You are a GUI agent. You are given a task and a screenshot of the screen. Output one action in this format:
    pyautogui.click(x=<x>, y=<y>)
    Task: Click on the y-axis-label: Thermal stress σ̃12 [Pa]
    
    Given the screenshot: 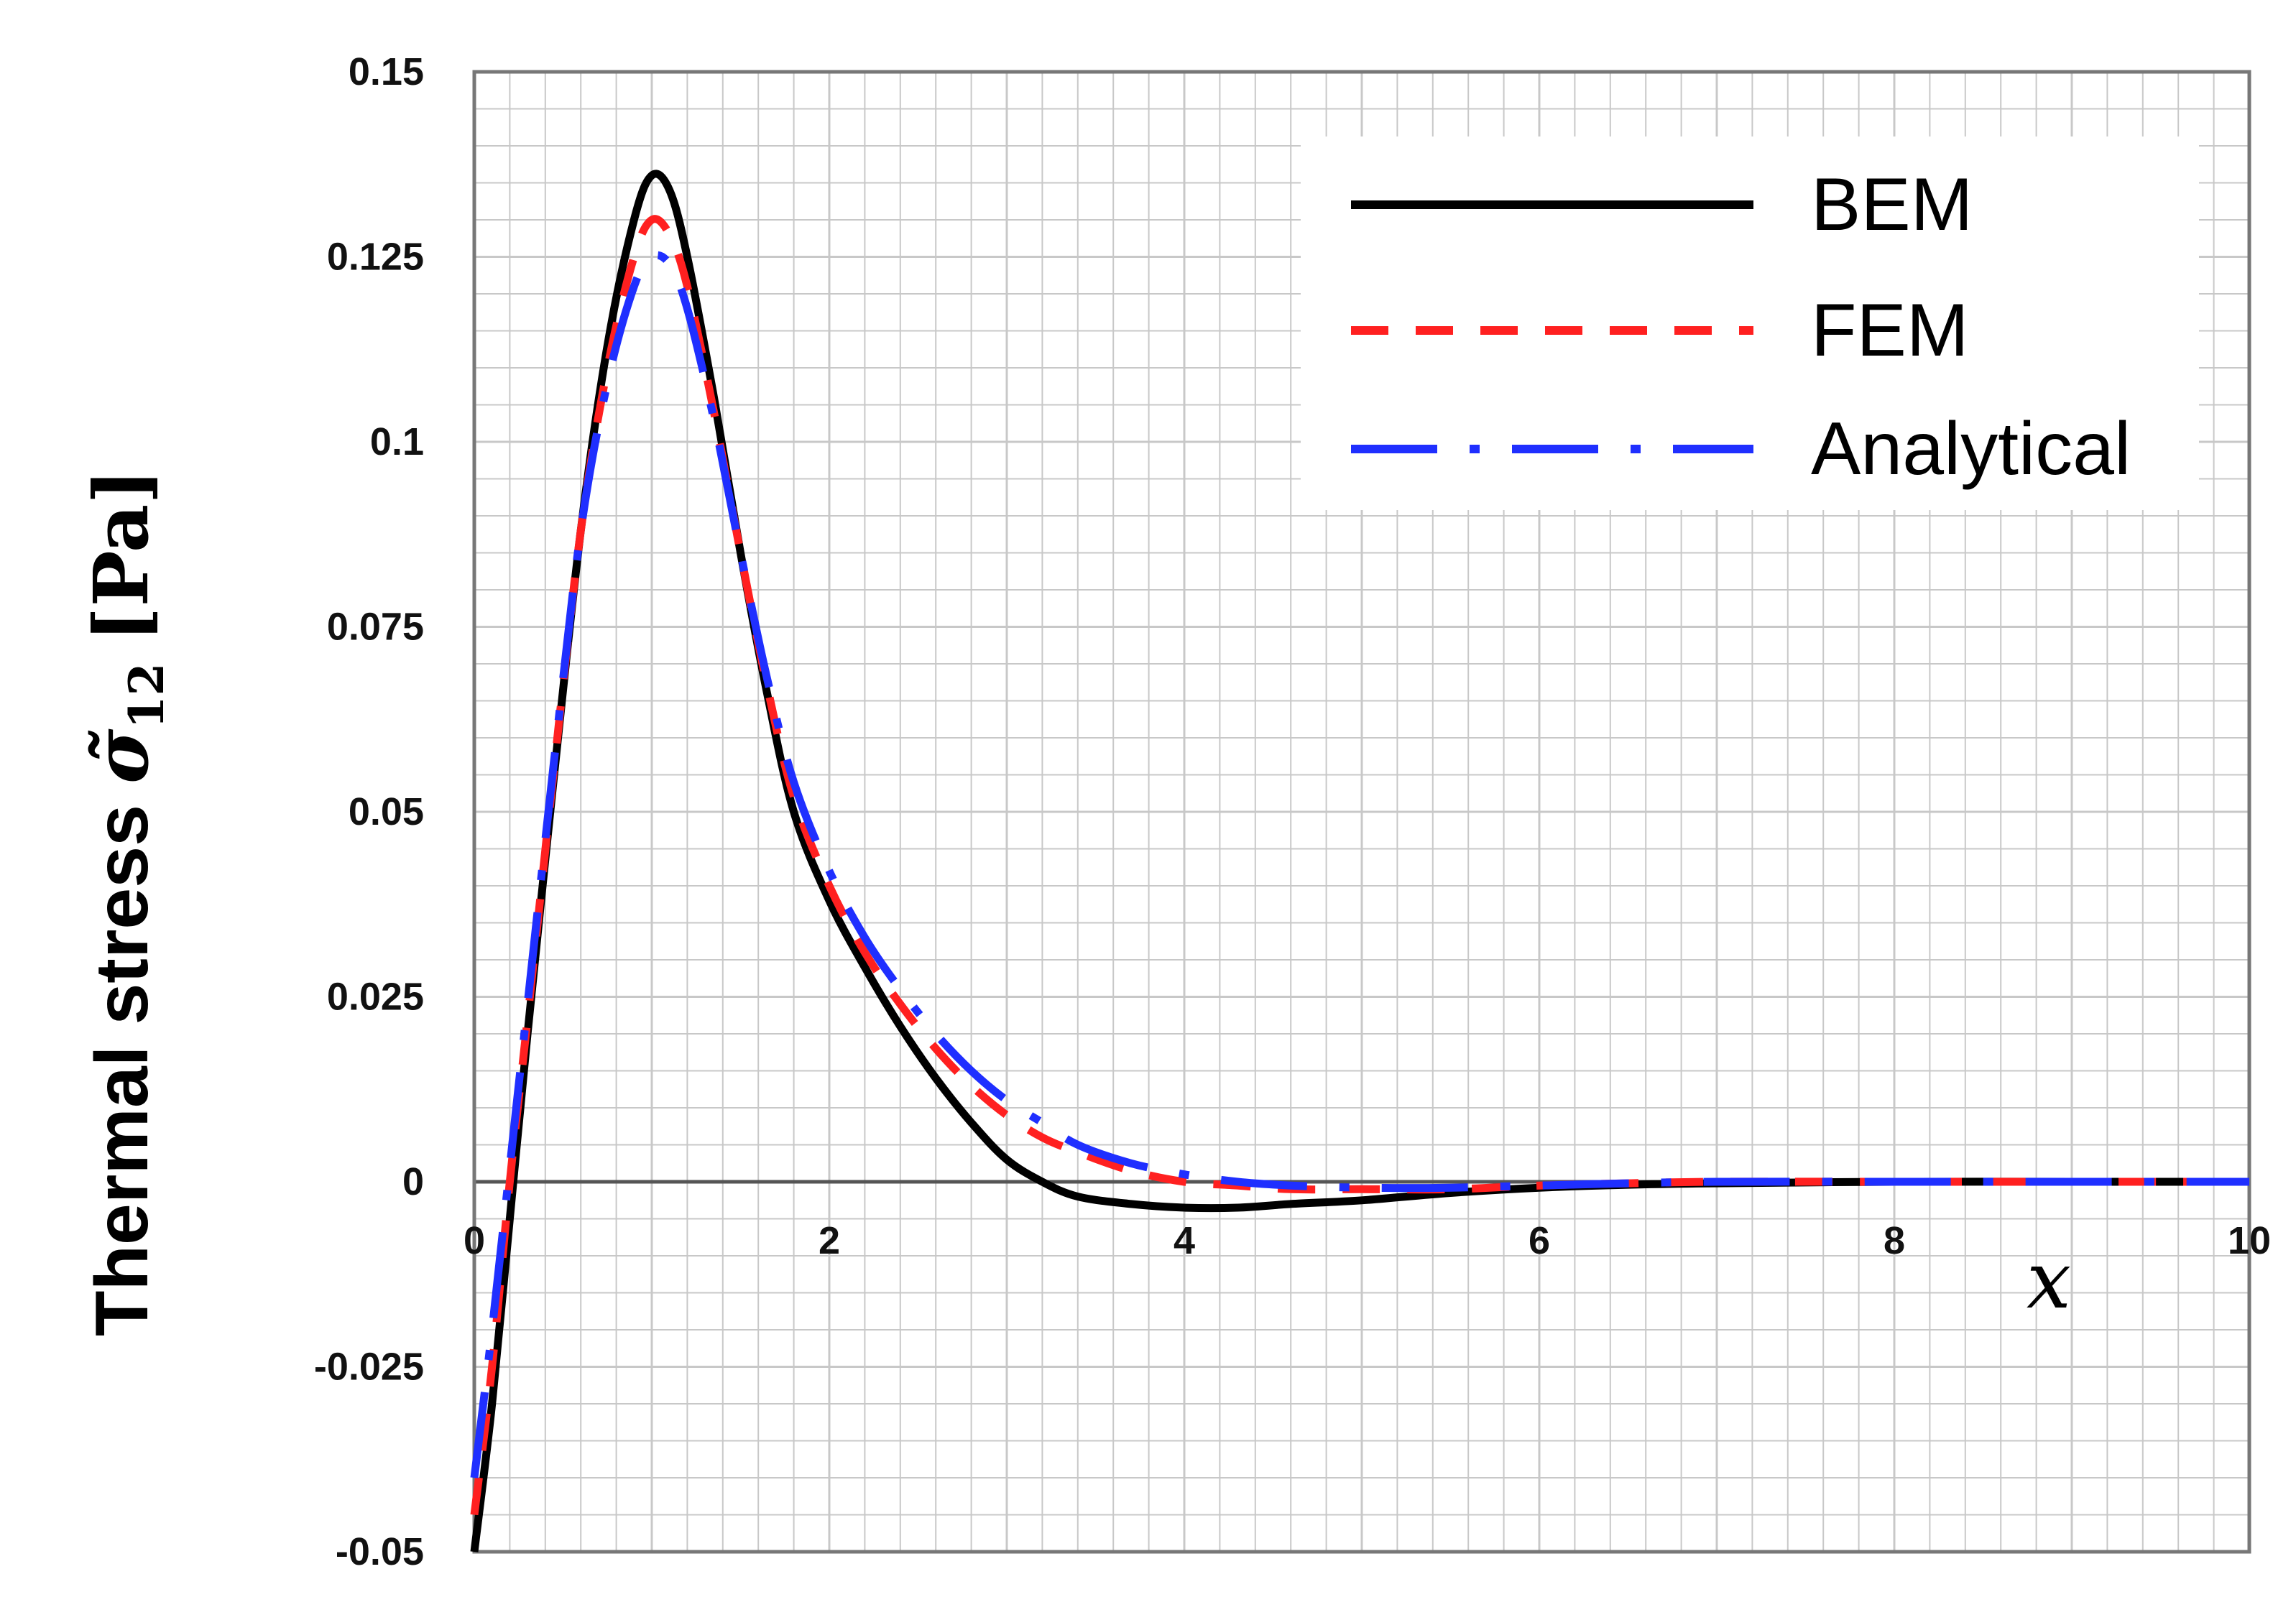 What is the action you would take?
    pyautogui.click(x=126, y=902)
    